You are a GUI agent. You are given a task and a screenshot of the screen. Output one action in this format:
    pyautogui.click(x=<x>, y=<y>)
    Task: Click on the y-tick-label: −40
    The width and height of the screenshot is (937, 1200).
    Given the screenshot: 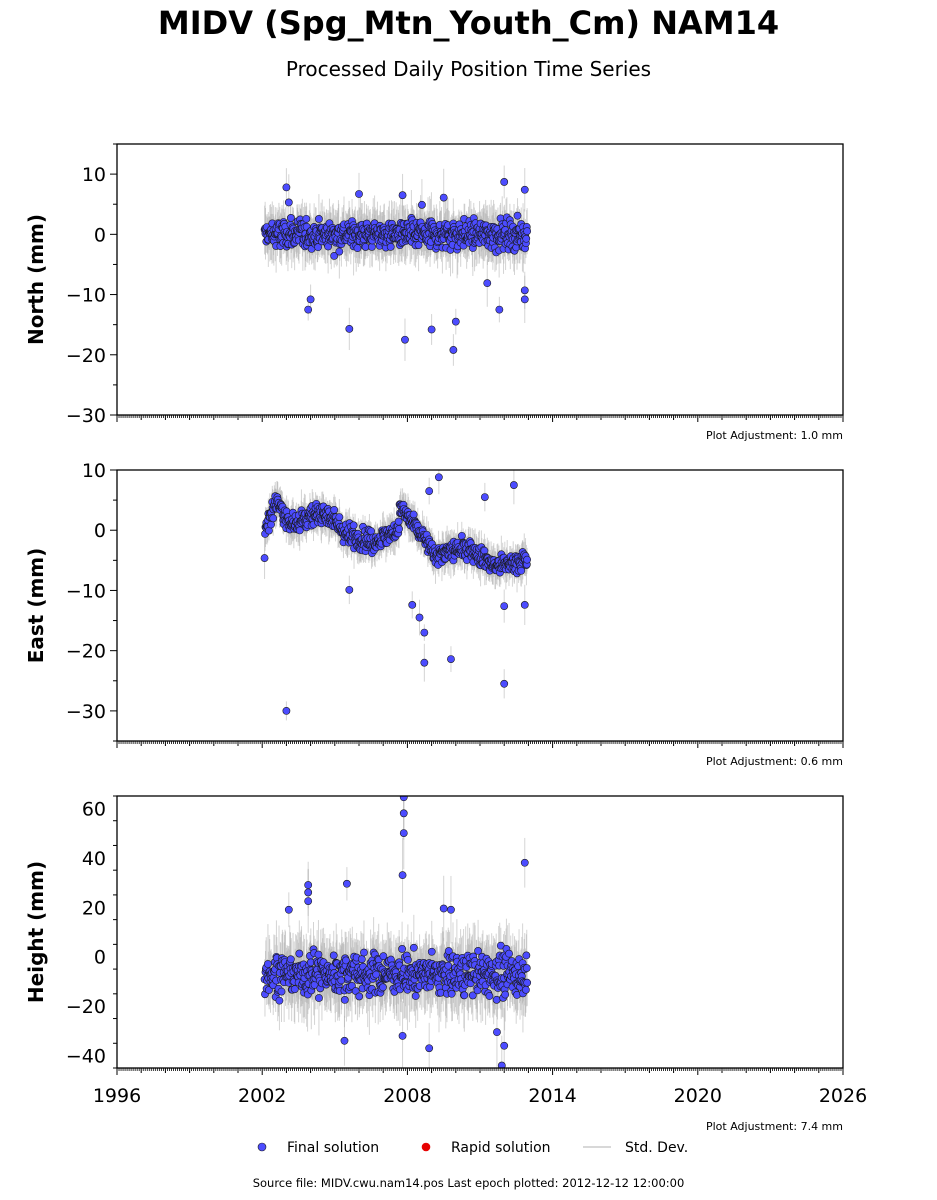 What is the action you would take?
    pyautogui.click(x=86, y=1057)
    